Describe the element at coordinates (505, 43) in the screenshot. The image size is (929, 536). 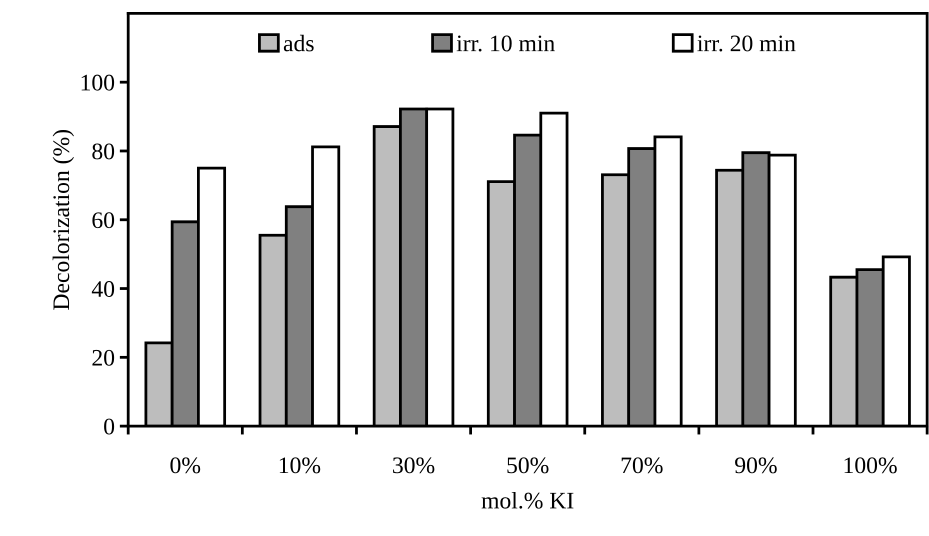
I see `legend-label: irr. 10 min` at that location.